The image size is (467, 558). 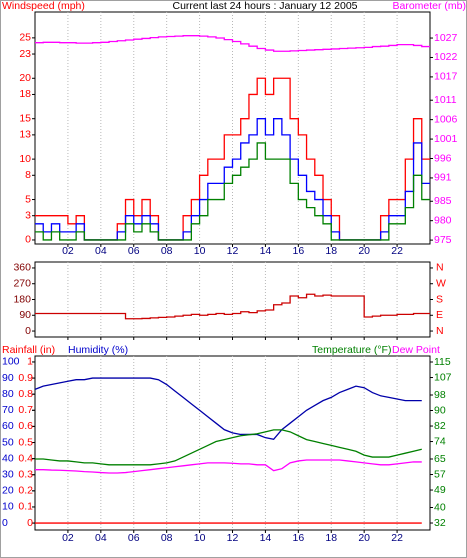 What do you see at coordinates (167, 538) in the screenshot?
I see `x-tick-label: 08` at bounding box center [167, 538].